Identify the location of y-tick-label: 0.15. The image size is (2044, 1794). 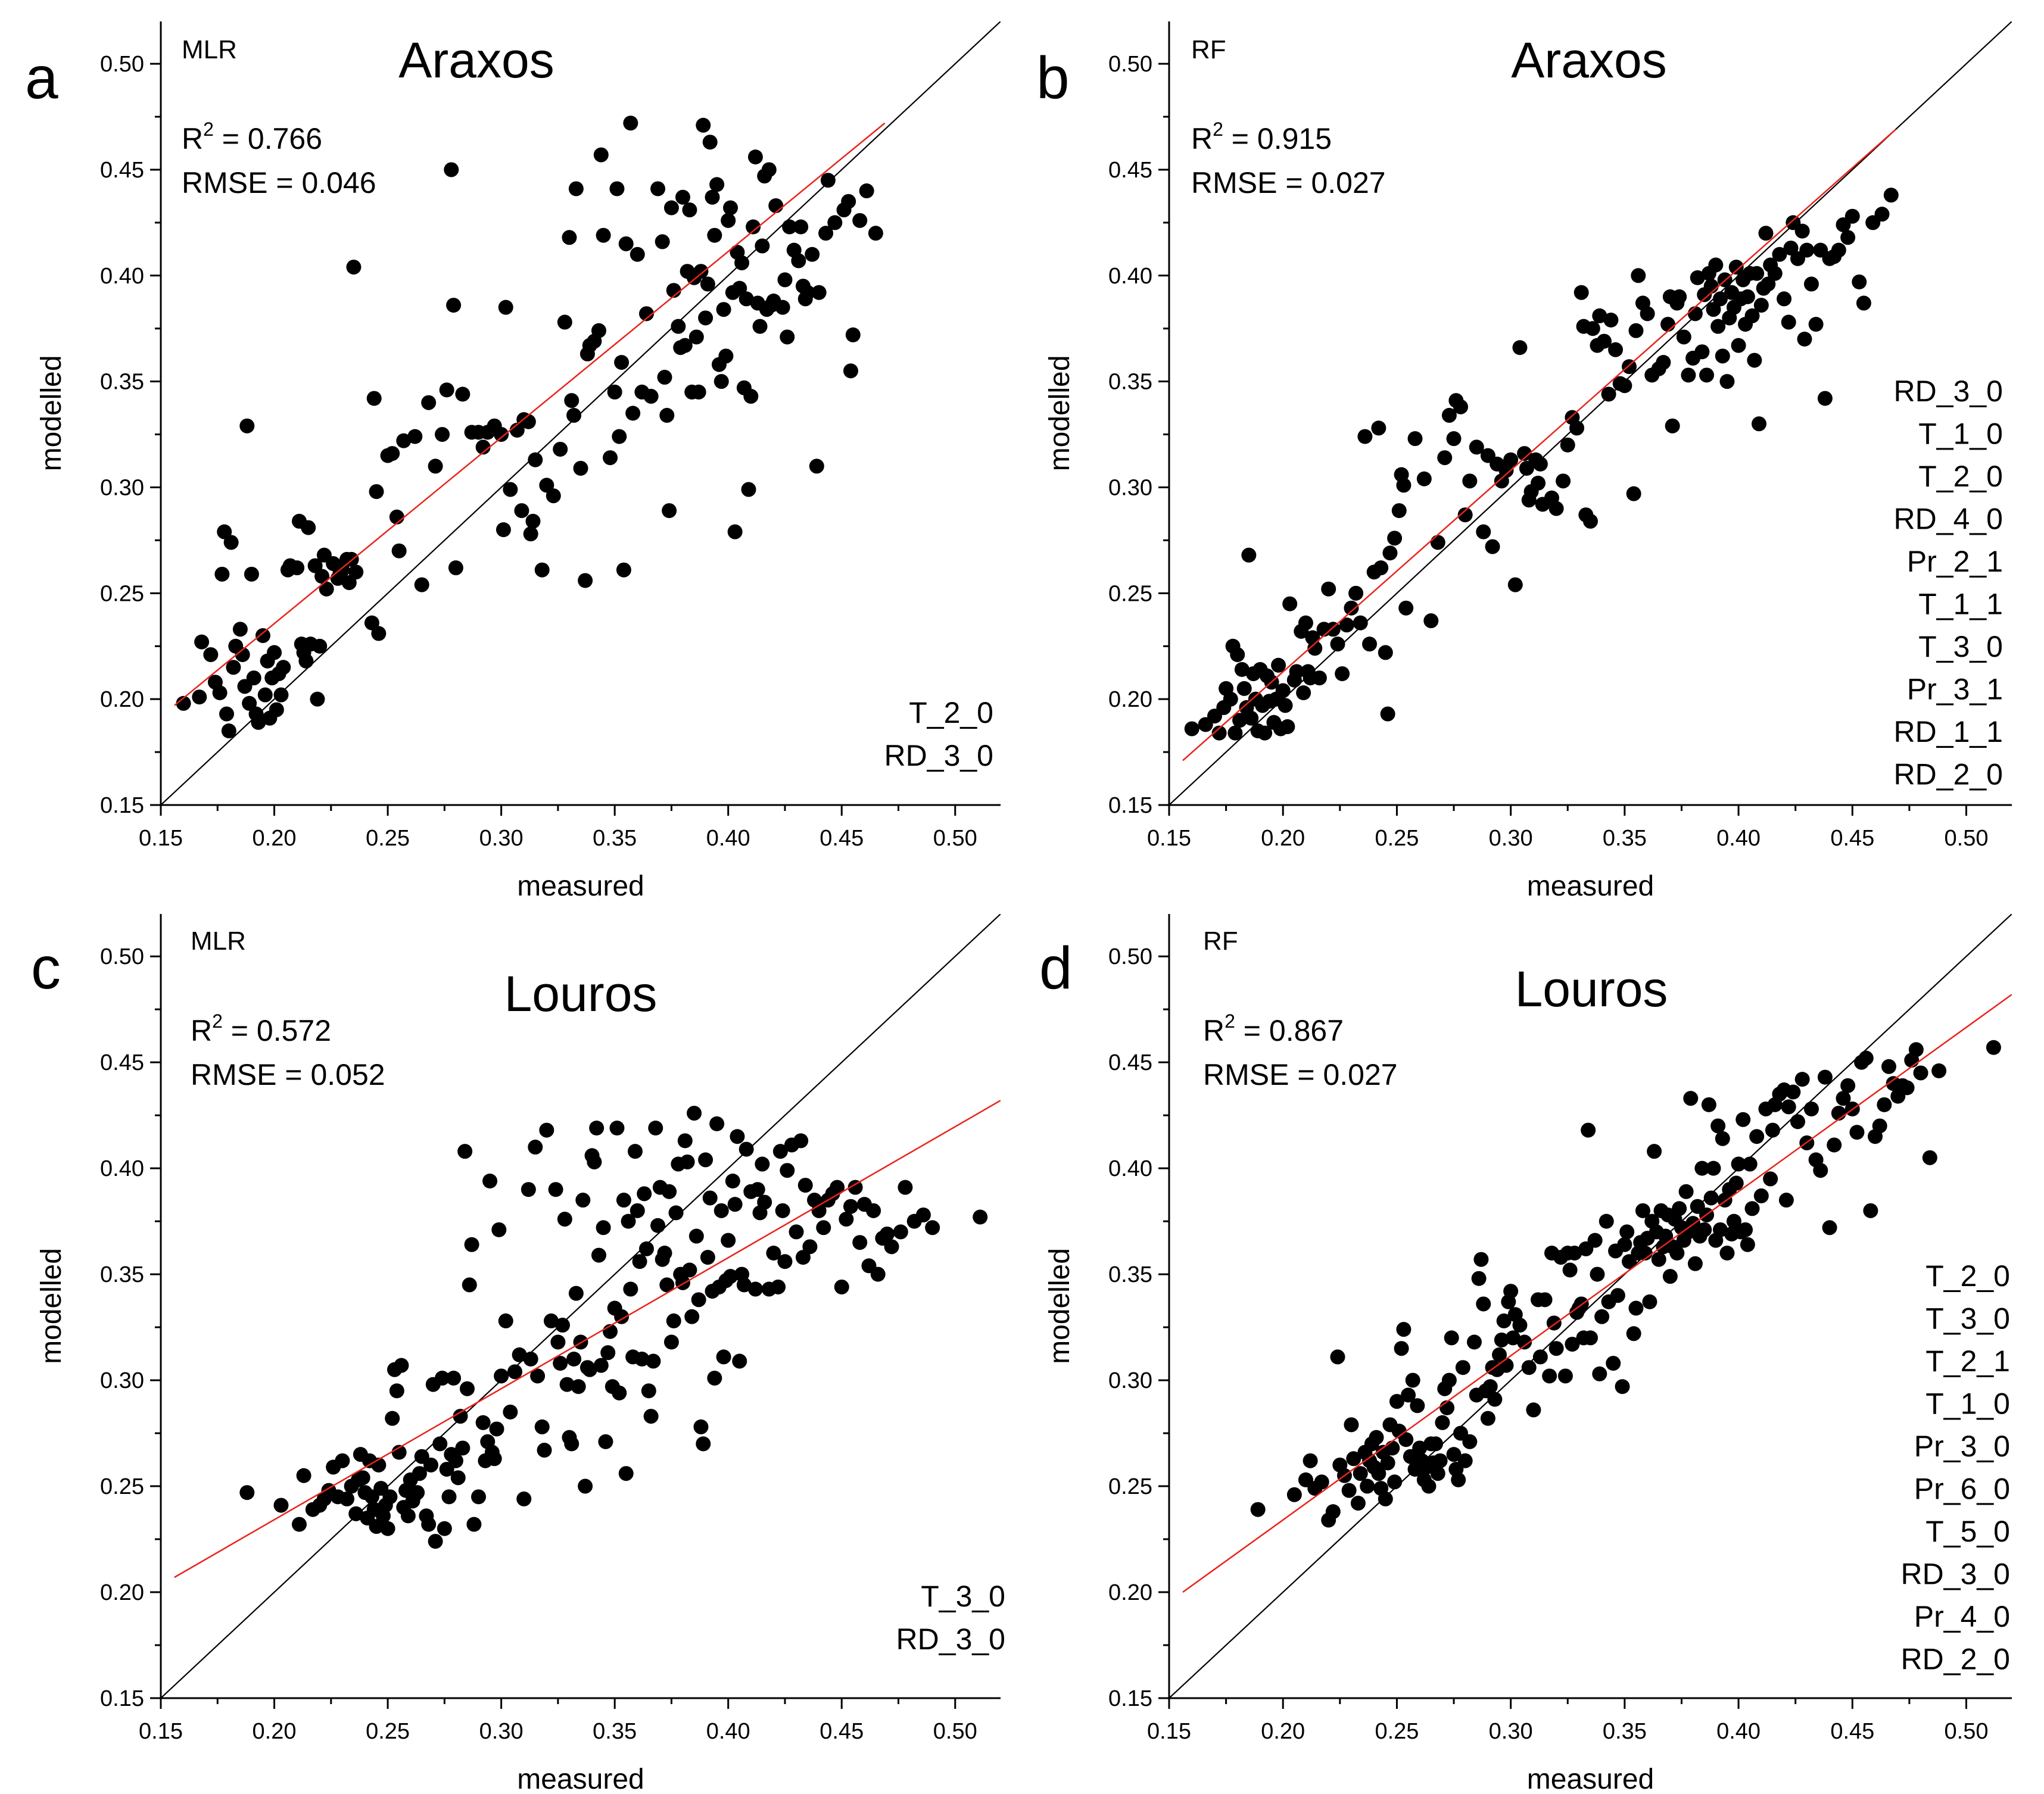
(1130, 1699).